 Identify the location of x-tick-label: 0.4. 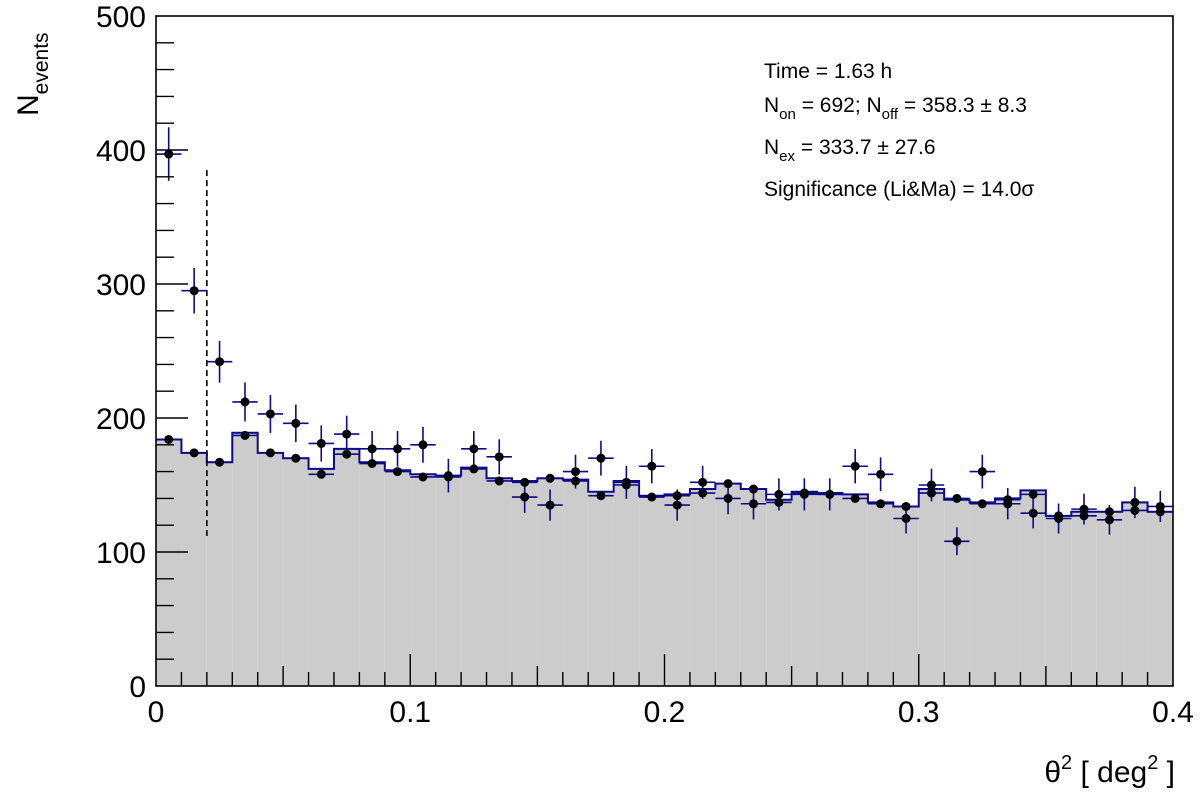
(1173, 712).